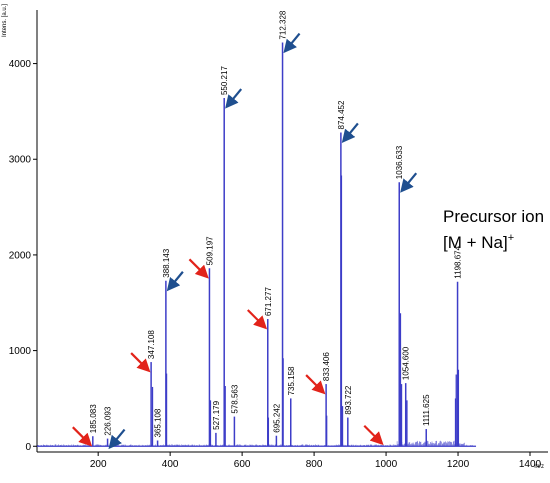 The width and height of the screenshot is (550, 483). What do you see at coordinates (386, 464) in the screenshot?
I see `x-tick-label: 1000` at bounding box center [386, 464].